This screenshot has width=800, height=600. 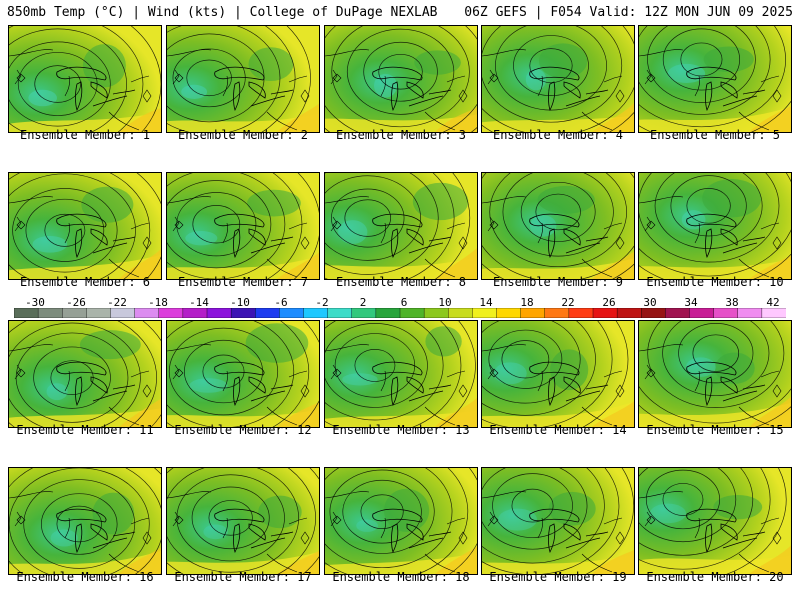 What do you see at coordinates (715, 135) in the screenshot?
I see `ensemble-member-label: Ensemble Member: 5` at bounding box center [715, 135].